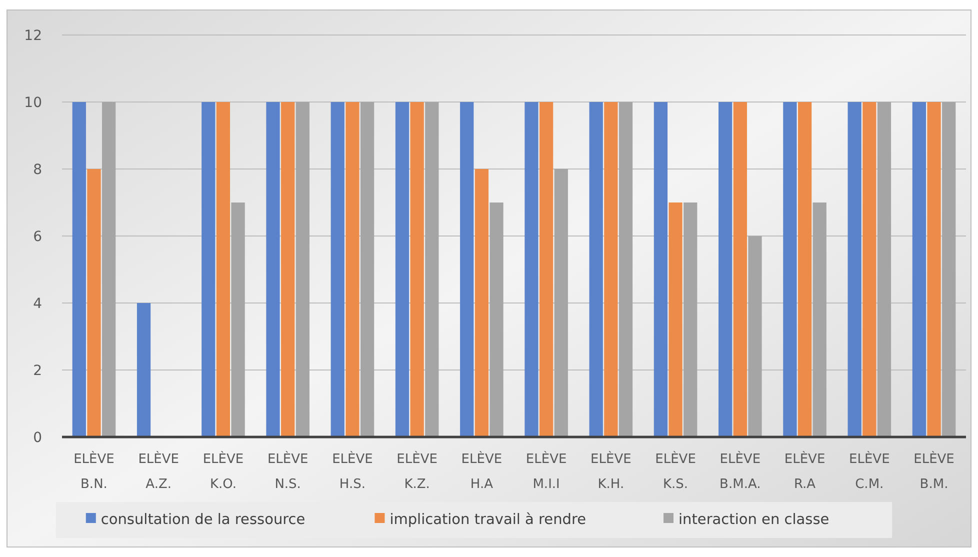  I want to click on x-tick-label: ELÈVE B.M.A., so click(740, 471).